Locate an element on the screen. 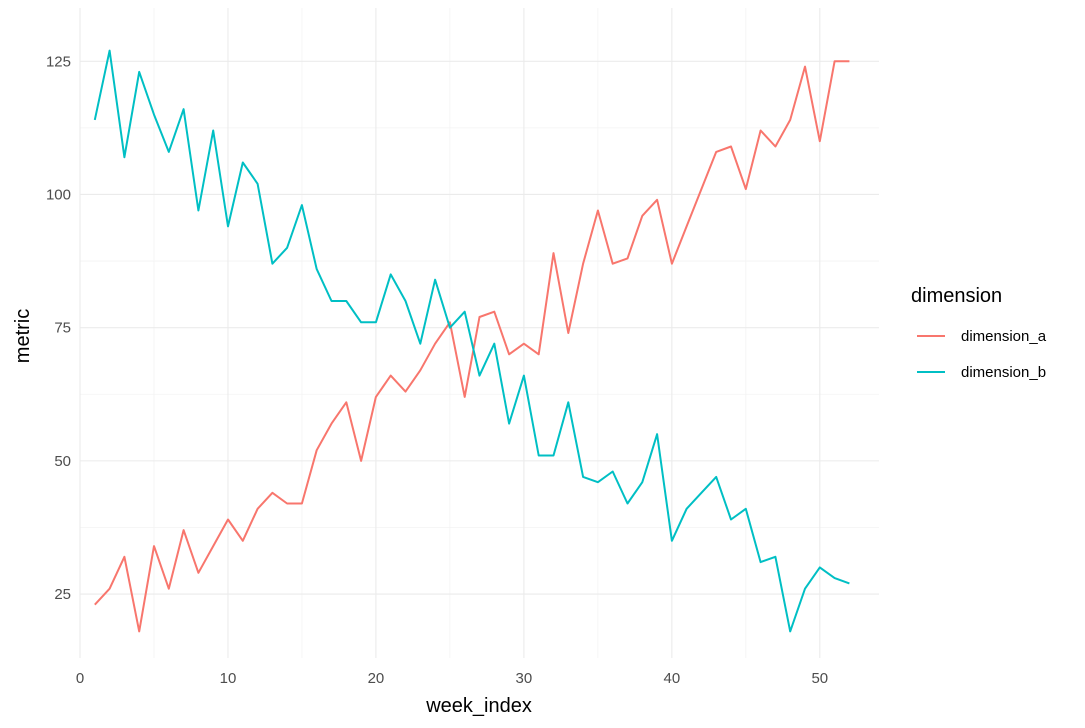 The image size is (1085, 728). y-axis-title: metric is located at coordinates (23, 336).